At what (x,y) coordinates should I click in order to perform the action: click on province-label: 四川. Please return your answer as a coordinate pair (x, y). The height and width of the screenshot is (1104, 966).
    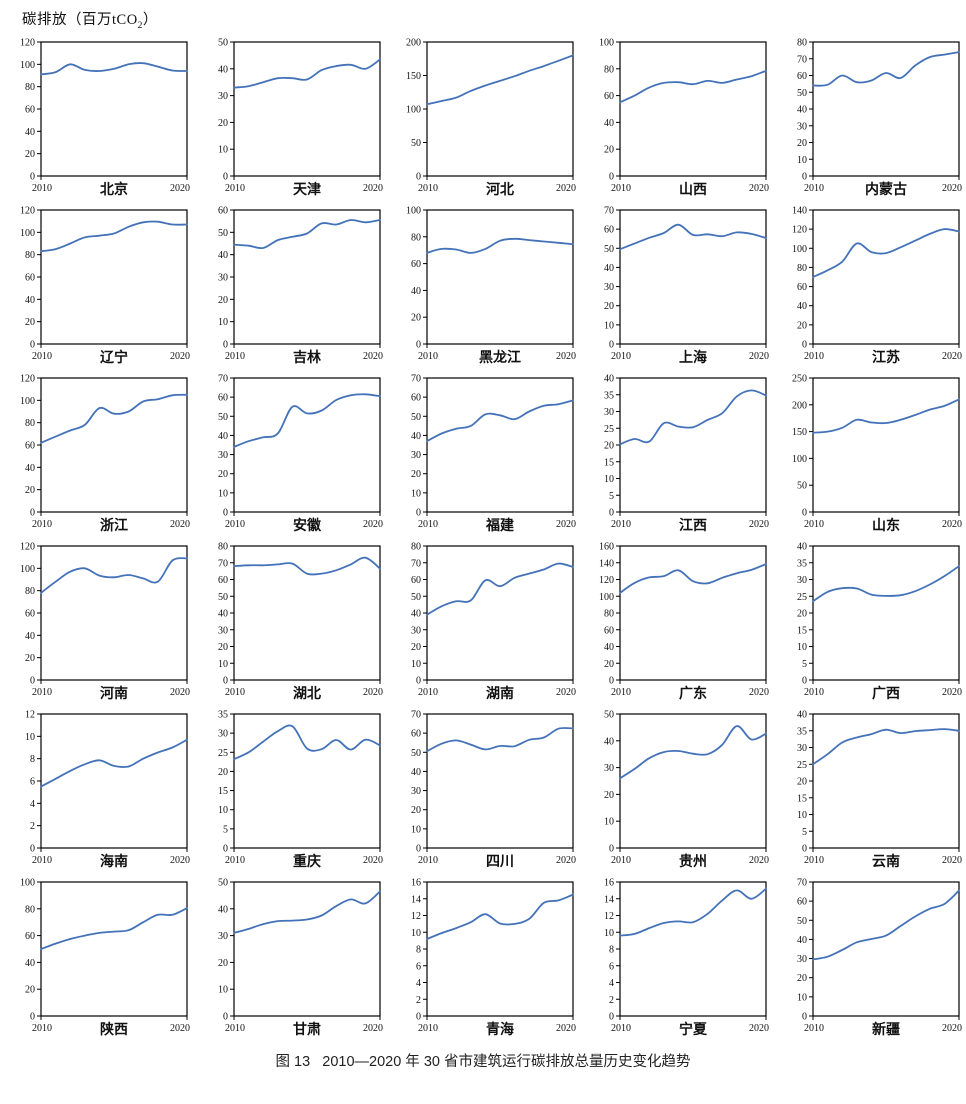
    Looking at the image, I should click on (500, 861).